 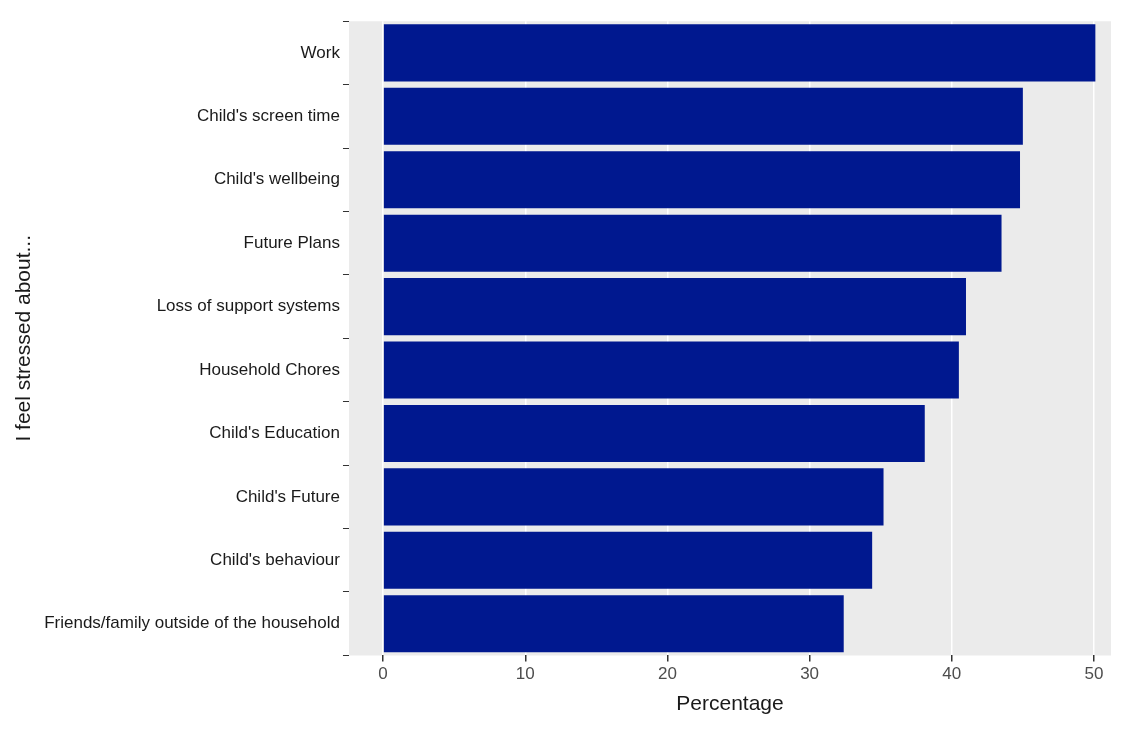 I want to click on x-tick-label: 40, so click(x=952, y=674).